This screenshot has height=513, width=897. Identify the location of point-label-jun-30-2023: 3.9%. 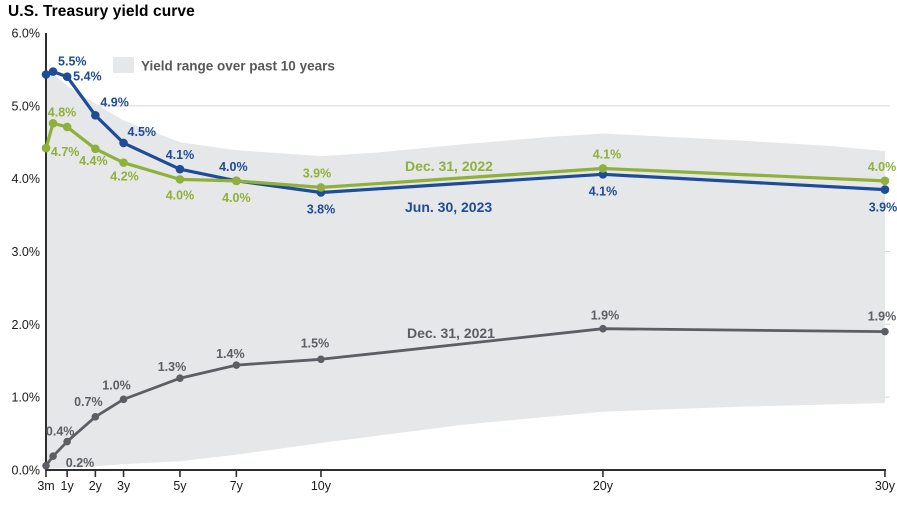
(883, 208).